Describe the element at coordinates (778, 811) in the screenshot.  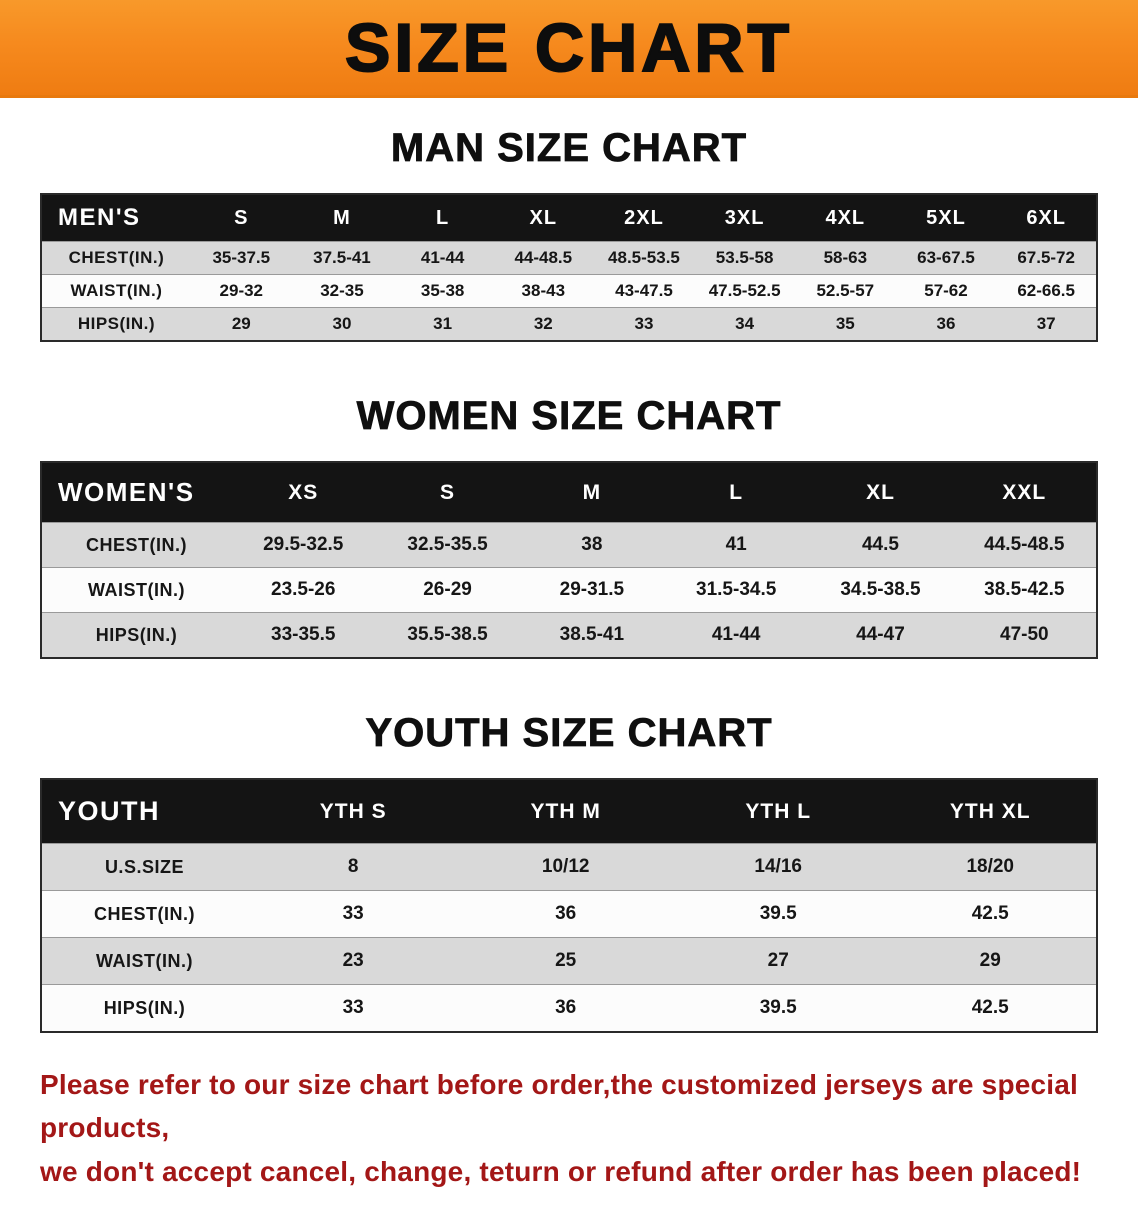
I see `size-header-cell: YTH L` at that location.